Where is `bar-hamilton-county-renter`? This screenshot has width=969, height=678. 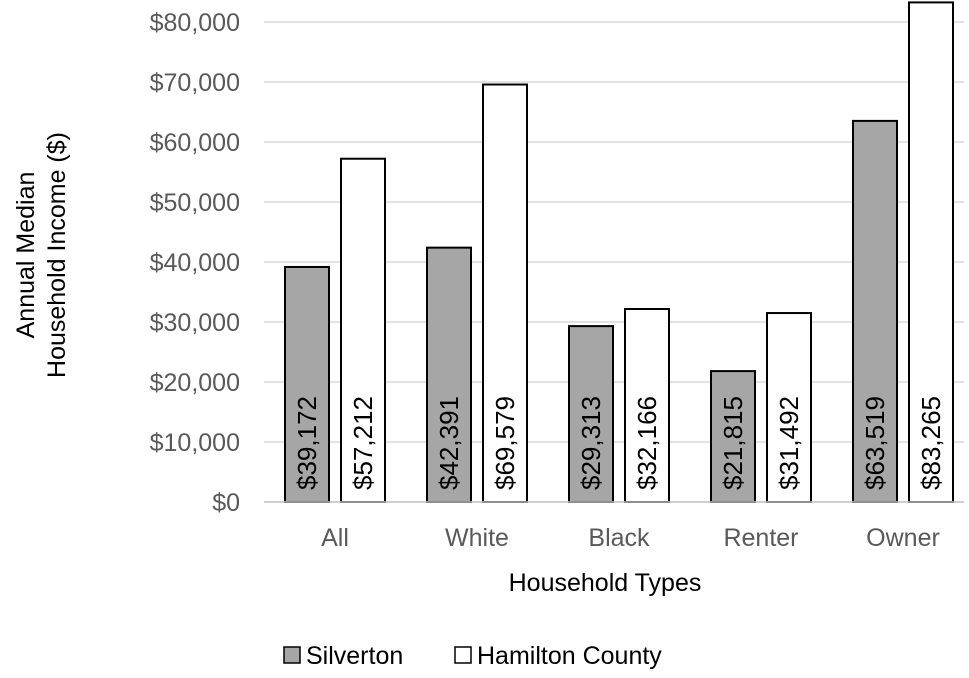 bar-hamilton-county-renter is located at coordinates (789, 407).